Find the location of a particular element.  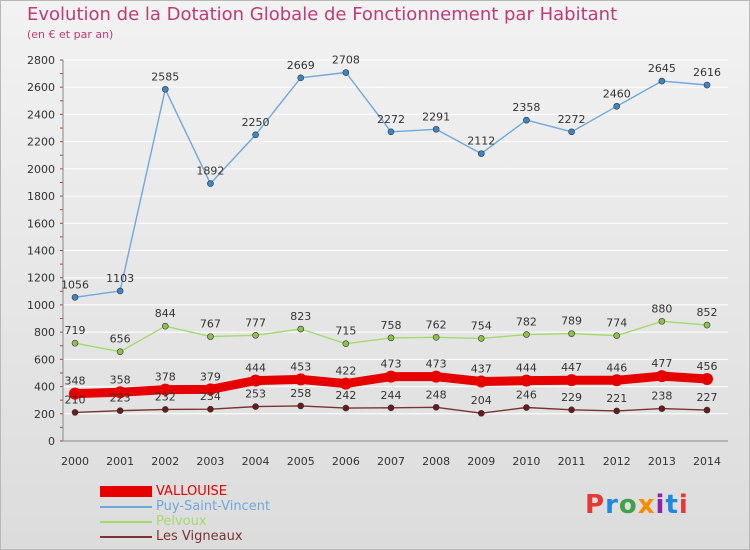

data-label-puy-saint-vincent: 2291 is located at coordinates (436, 116).